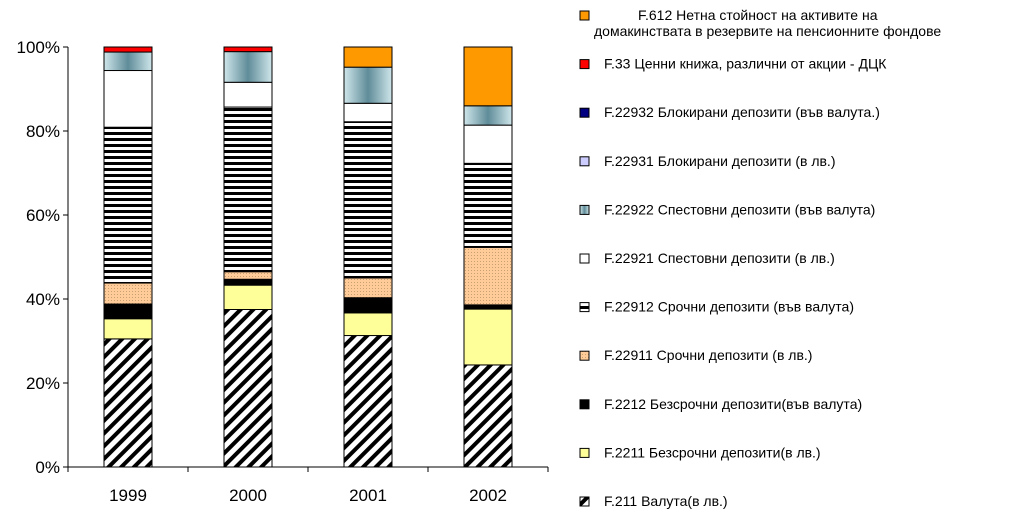 Image resolution: width=1024 pixels, height=515 pixels. I want to click on x-tick-label: 1999, so click(128, 495).